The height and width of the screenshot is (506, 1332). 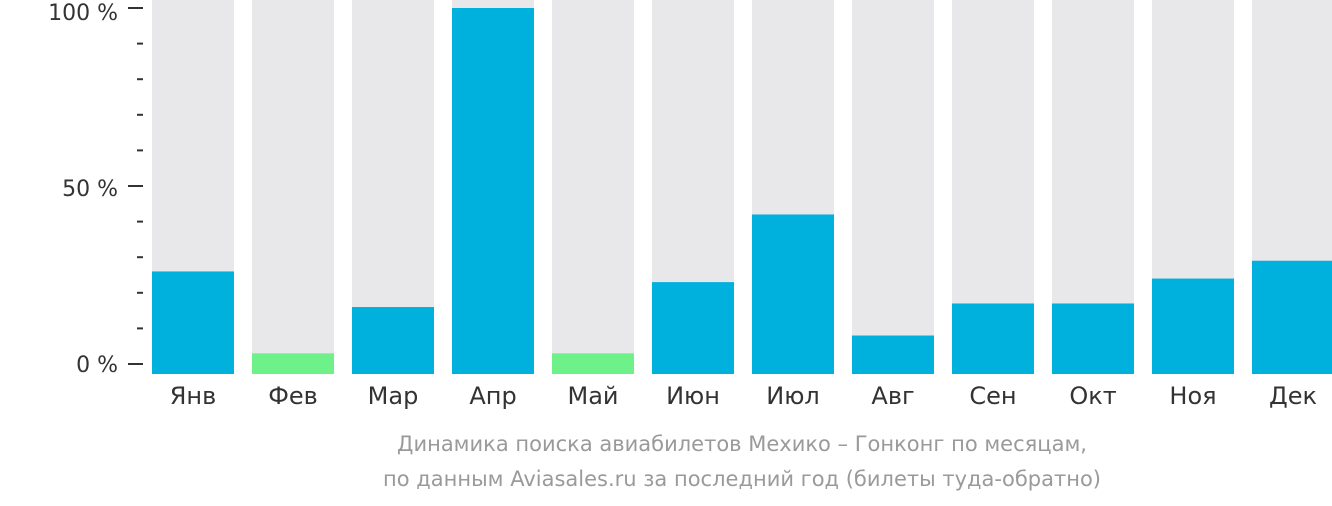 What do you see at coordinates (193, 396) in the screenshot?
I see `x-tick-label-1: Янв` at bounding box center [193, 396].